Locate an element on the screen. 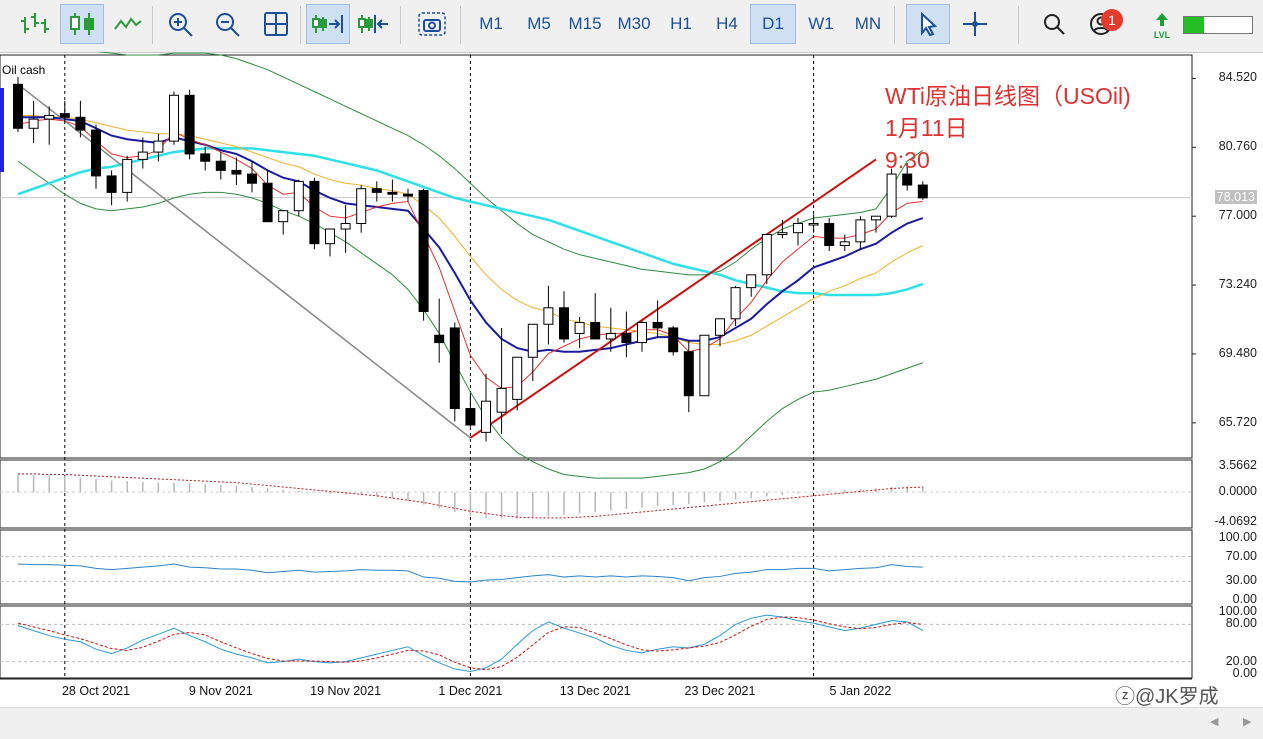 The width and height of the screenshot is (1263, 739). timeframe-w1-button: W1 is located at coordinates (821, 23).